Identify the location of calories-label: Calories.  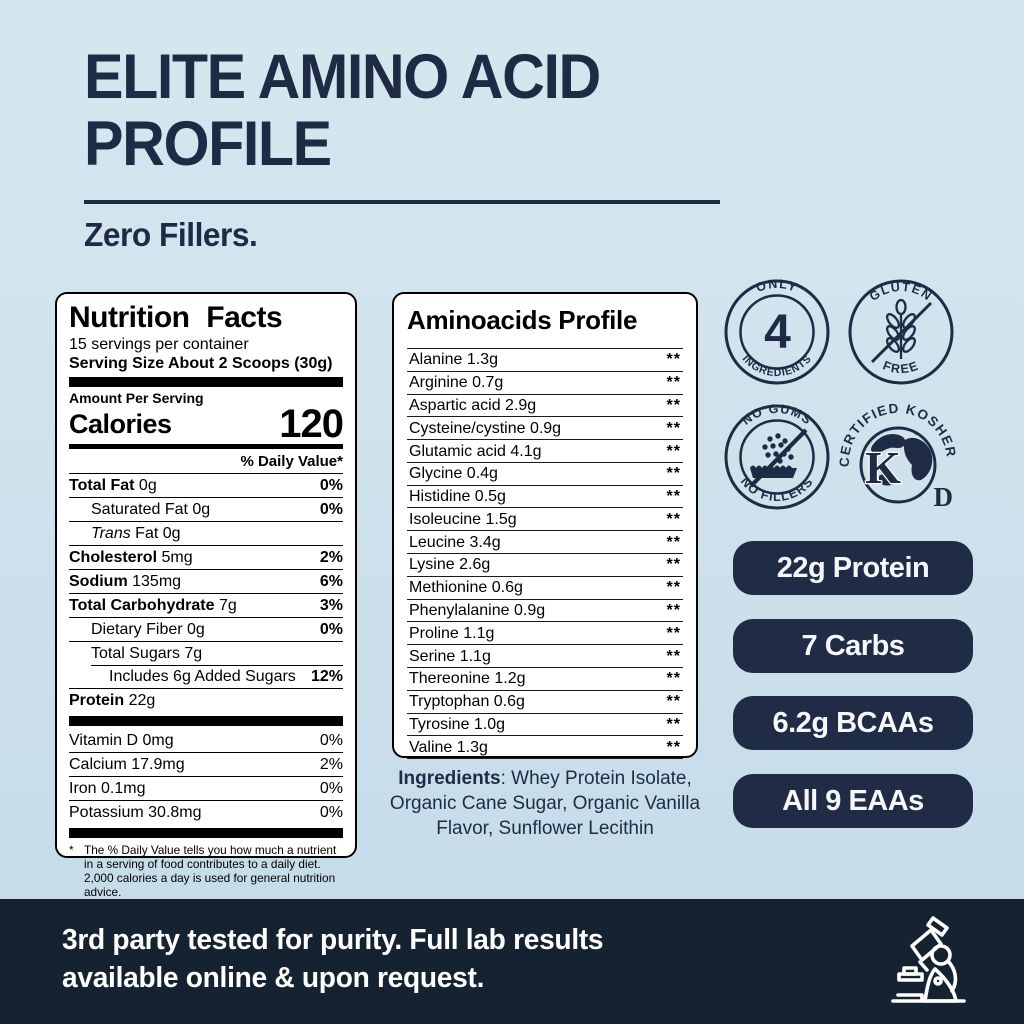
(120, 424).